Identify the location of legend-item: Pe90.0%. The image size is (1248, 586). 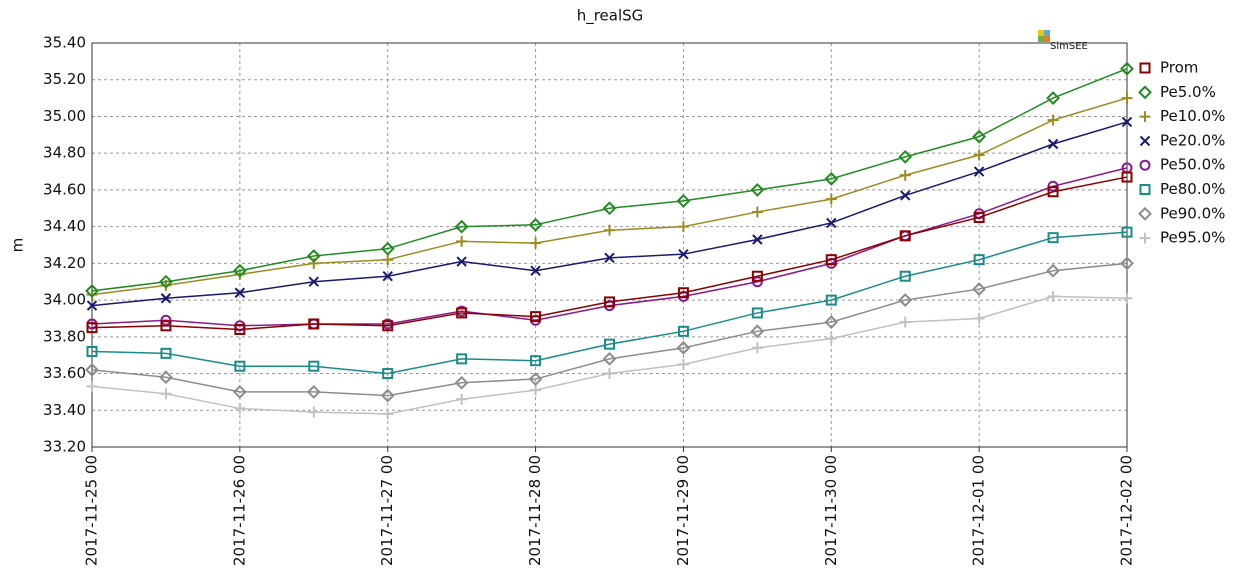
(1181, 213).